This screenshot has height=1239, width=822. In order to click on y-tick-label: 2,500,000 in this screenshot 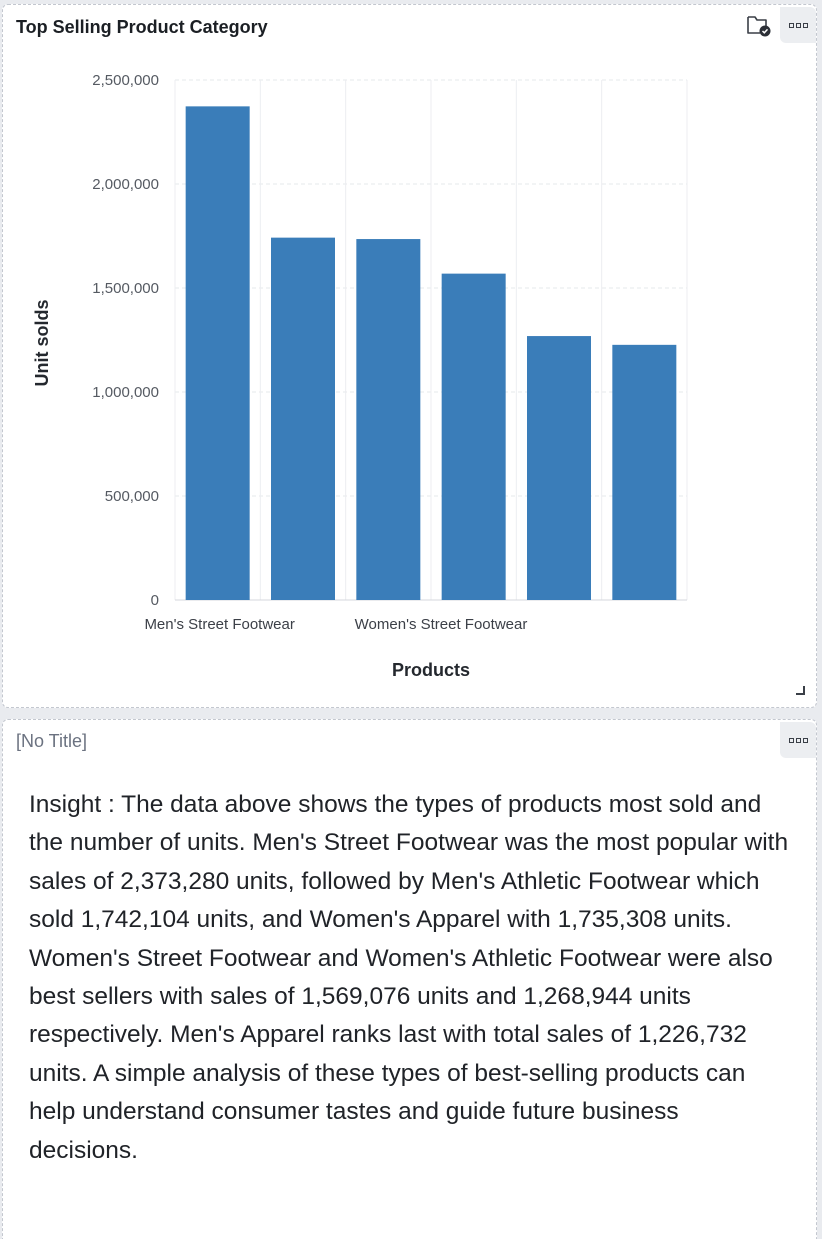, I will do `click(125, 80)`.